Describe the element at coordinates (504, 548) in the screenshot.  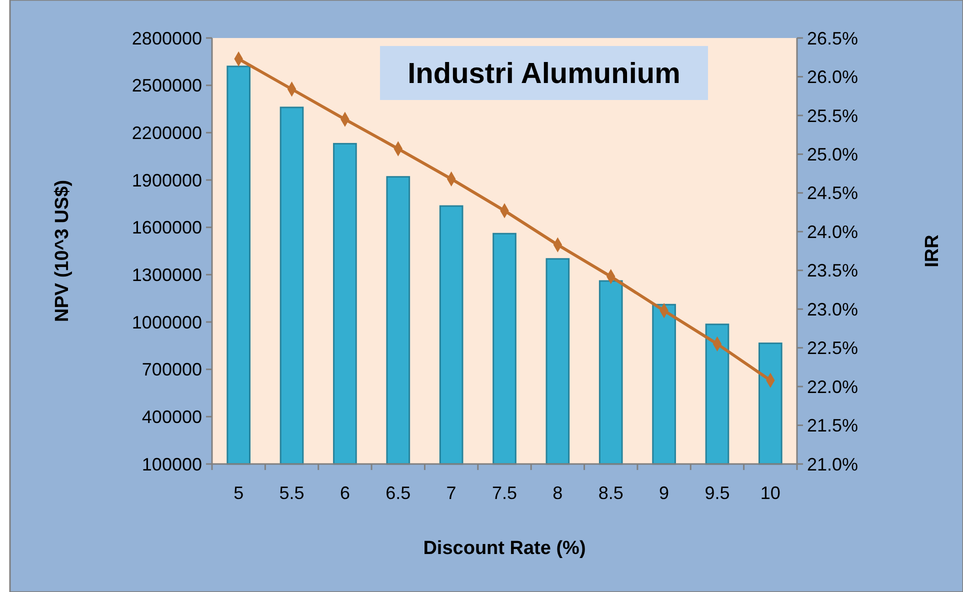
I see `x-axis-title: Discount Rate (%)` at that location.